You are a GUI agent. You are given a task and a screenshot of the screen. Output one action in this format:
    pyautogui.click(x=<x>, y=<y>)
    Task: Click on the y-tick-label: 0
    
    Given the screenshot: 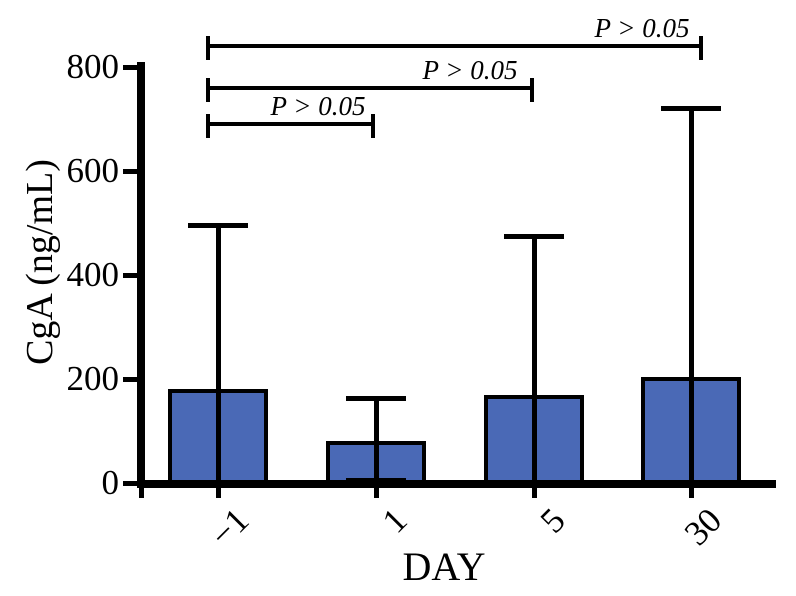 What is the action you would take?
    pyautogui.click(x=110, y=482)
    